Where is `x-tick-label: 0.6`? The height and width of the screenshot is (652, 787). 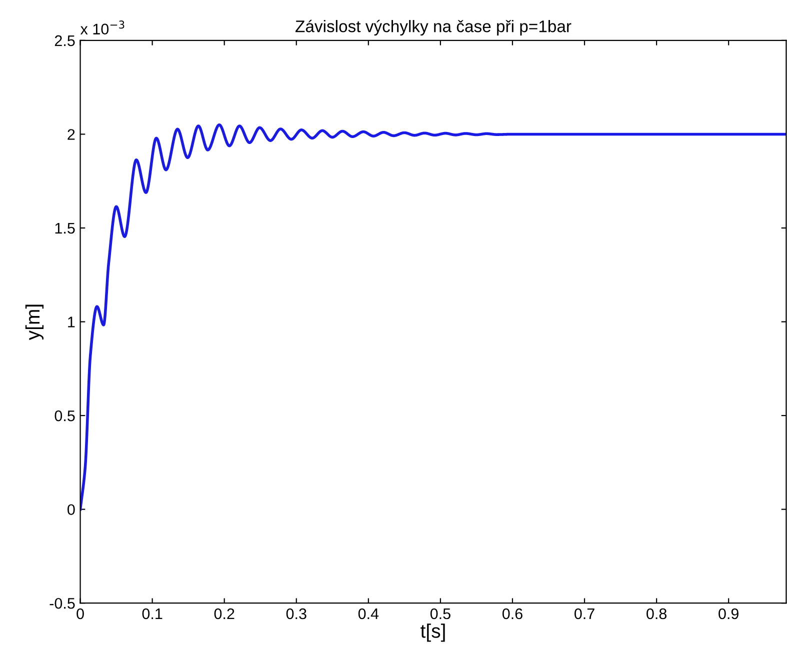
x-tick-label: 0.6 is located at coordinates (512, 614).